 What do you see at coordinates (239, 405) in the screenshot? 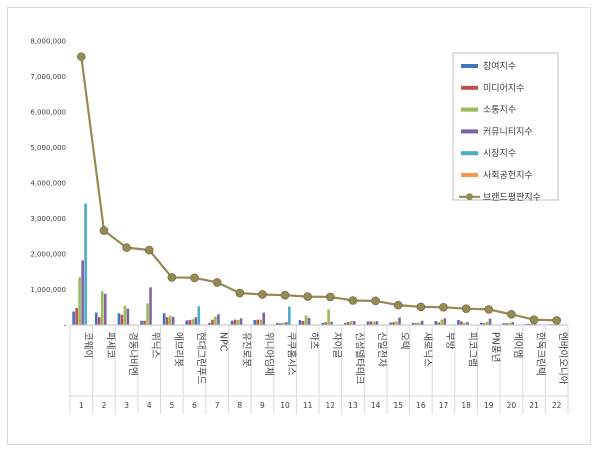
I see `x-index-label: 8` at bounding box center [239, 405].